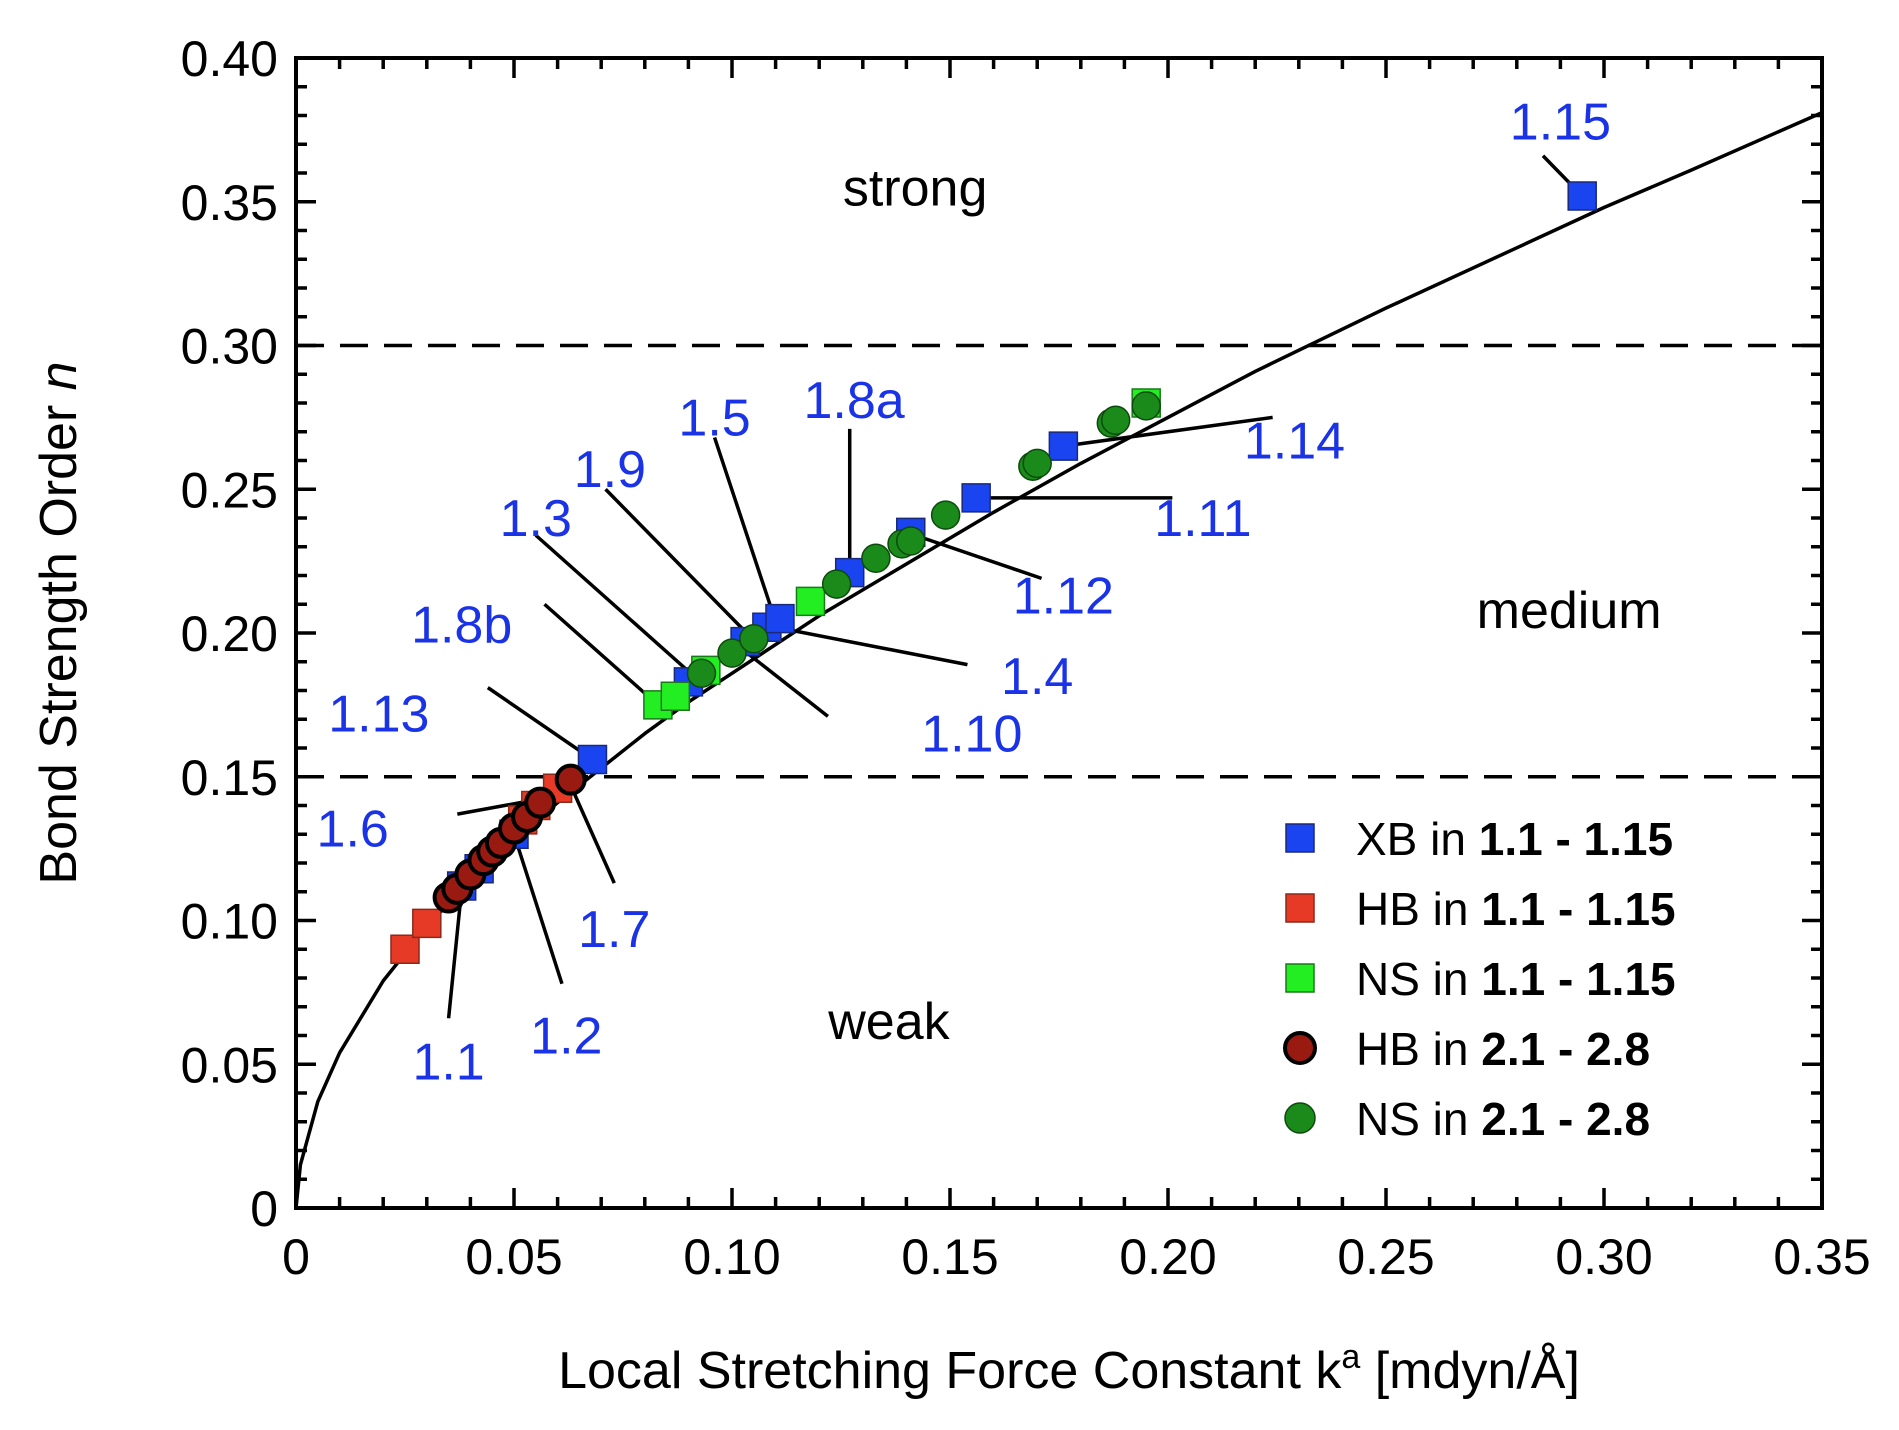 This screenshot has height=1430, width=1899. What do you see at coordinates (229, 203) in the screenshot?
I see `y-tick-label: 0.35` at bounding box center [229, 203].